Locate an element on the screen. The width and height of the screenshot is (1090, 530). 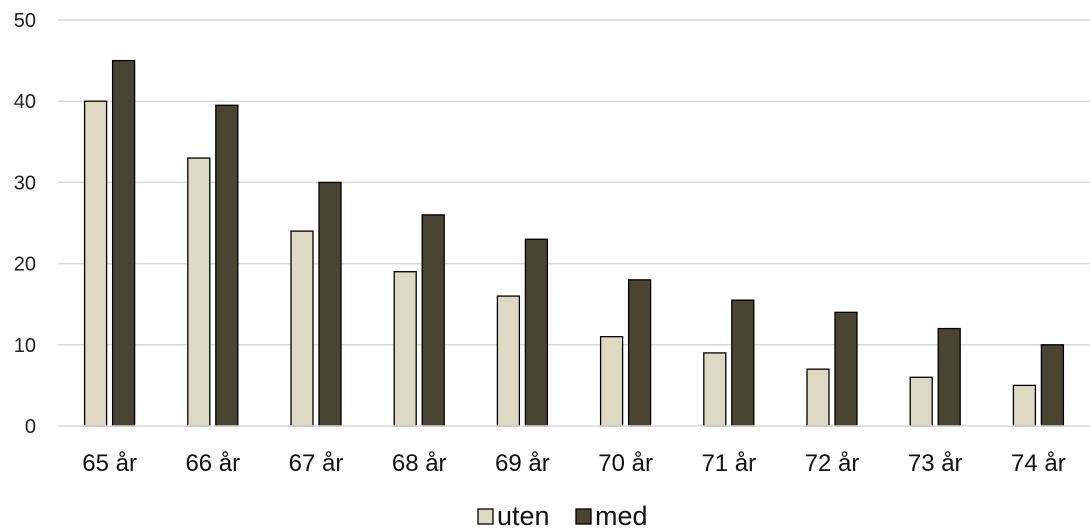
x-tick-label: 74 år is located at coordinates (1038, 463).